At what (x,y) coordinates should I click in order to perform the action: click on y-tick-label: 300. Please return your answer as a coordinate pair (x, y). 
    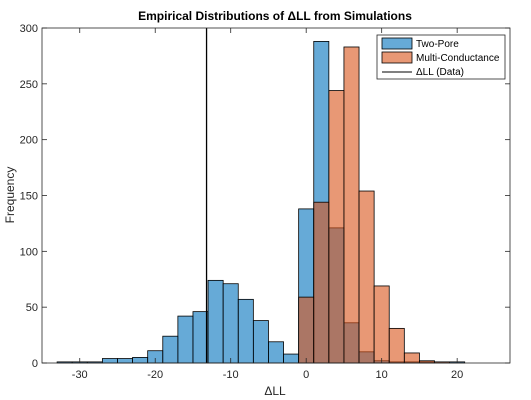
    Looking at the image, I should click on (29, 29).